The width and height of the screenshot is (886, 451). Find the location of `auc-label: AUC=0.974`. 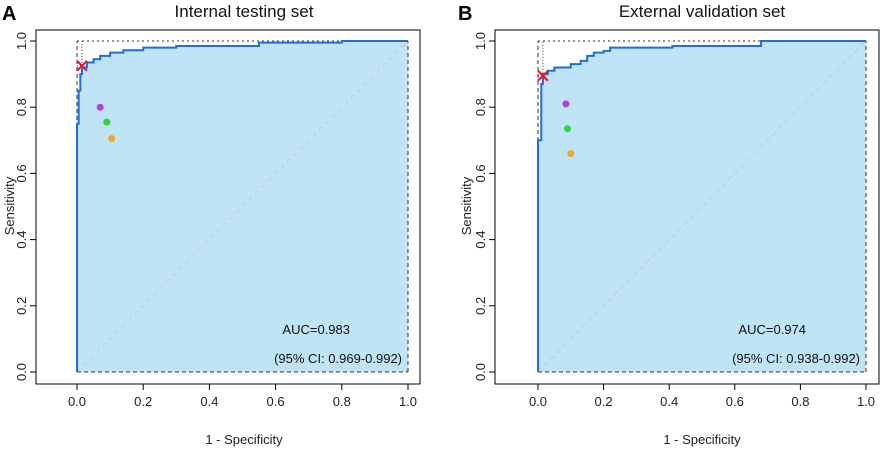

auc-label: AUC=0.974 is located at coordinates (772, 329).